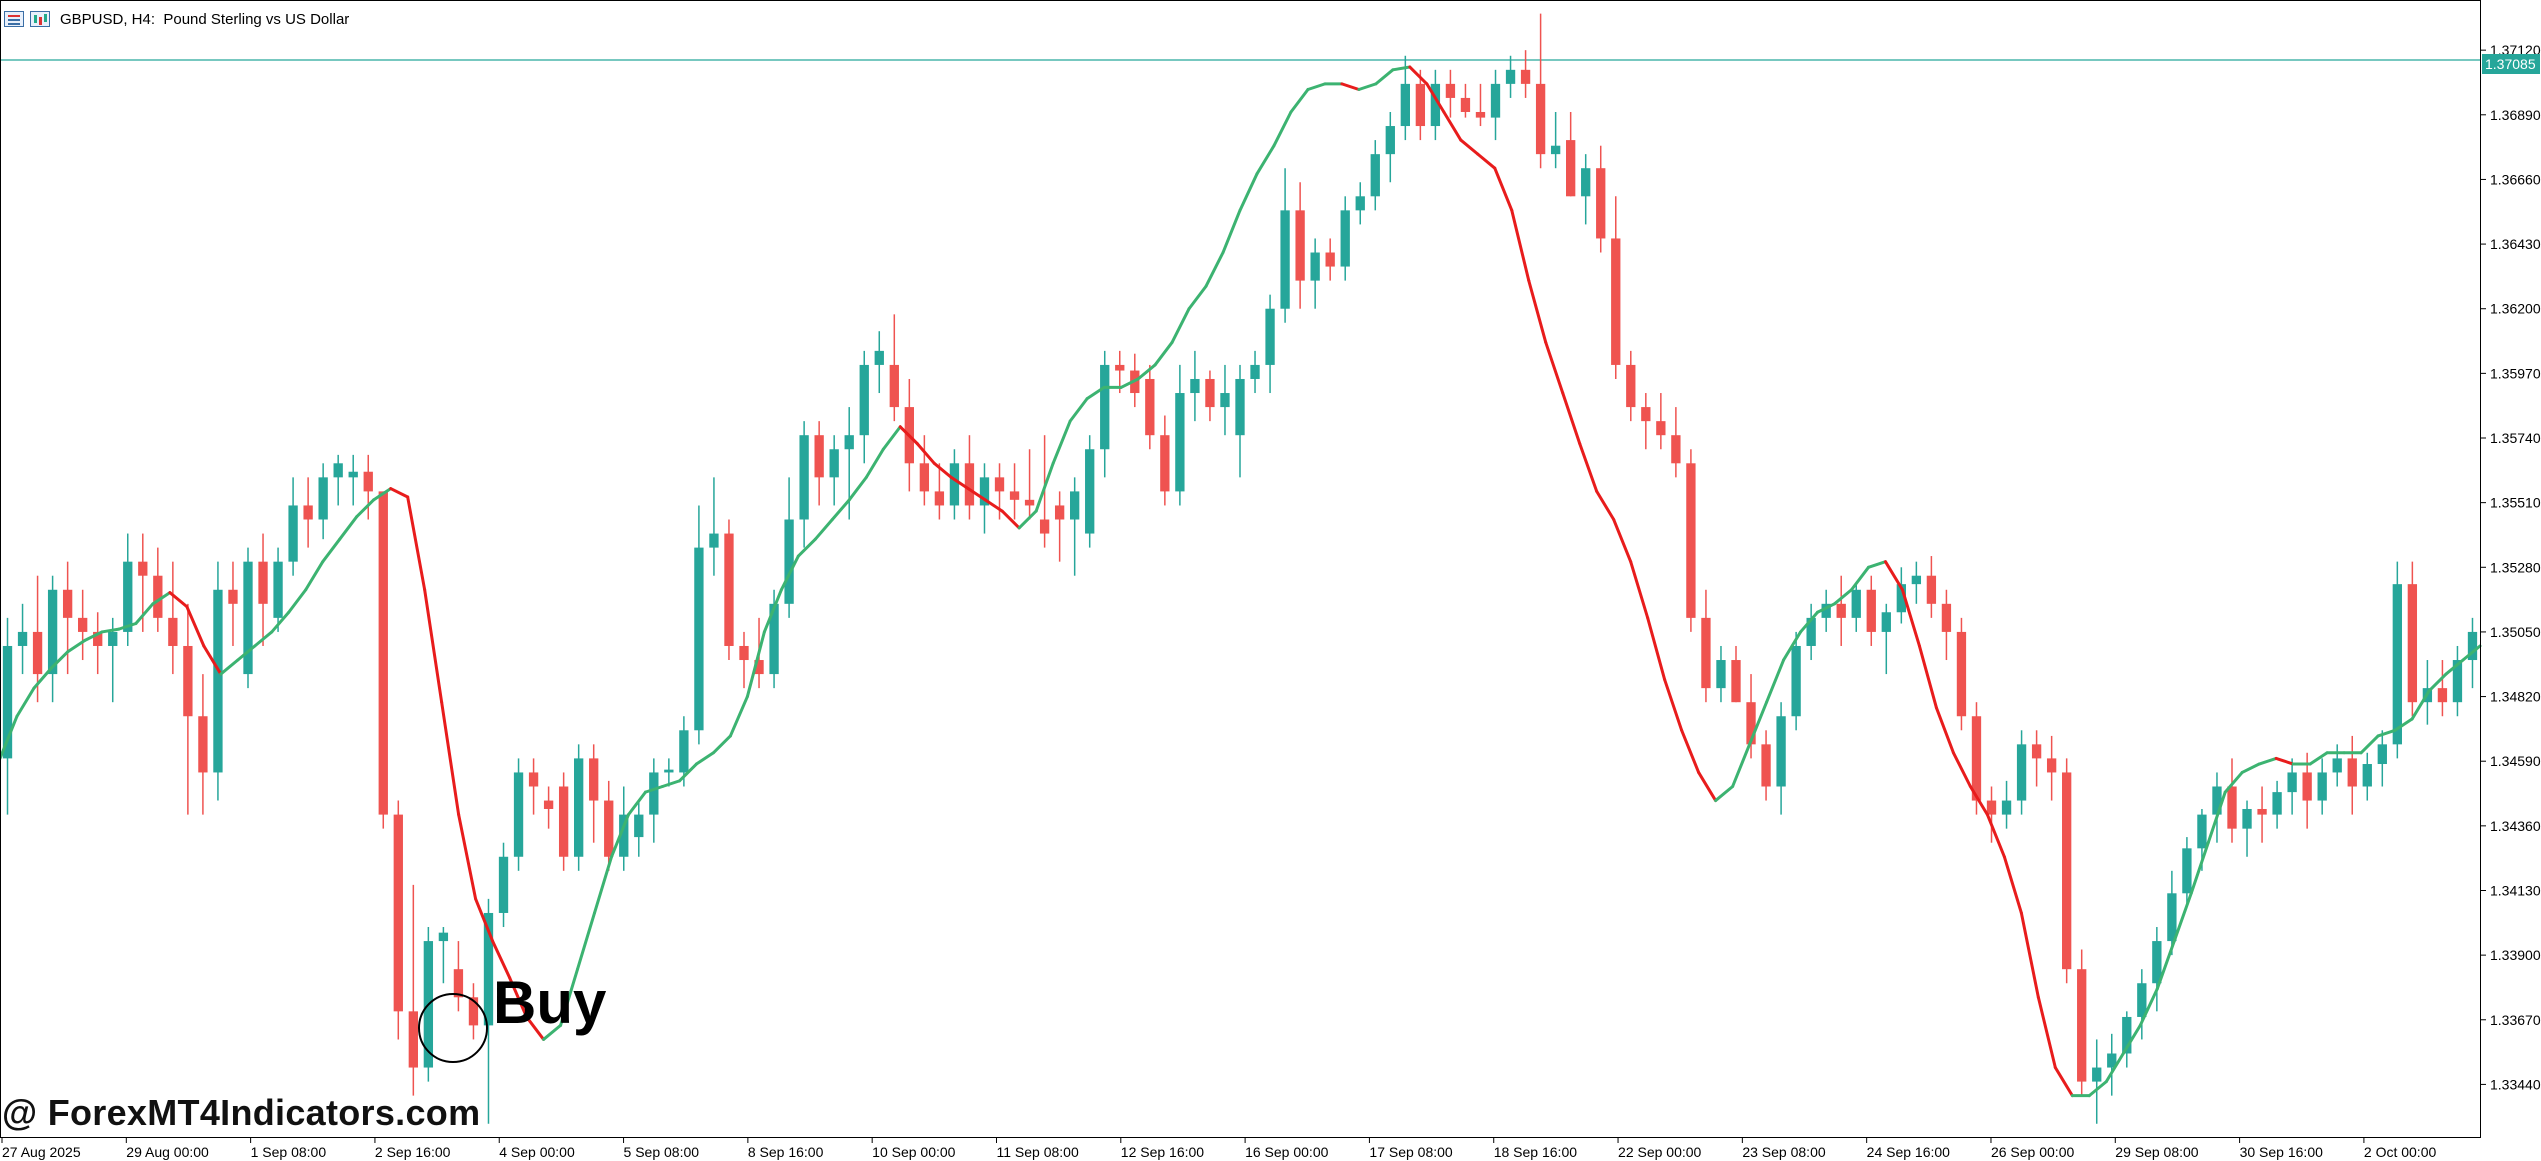 This screenshot has height=1161, width=2541. I want to click on time-tick-label: 11 Sep 08:00, so click(1037, 1152).